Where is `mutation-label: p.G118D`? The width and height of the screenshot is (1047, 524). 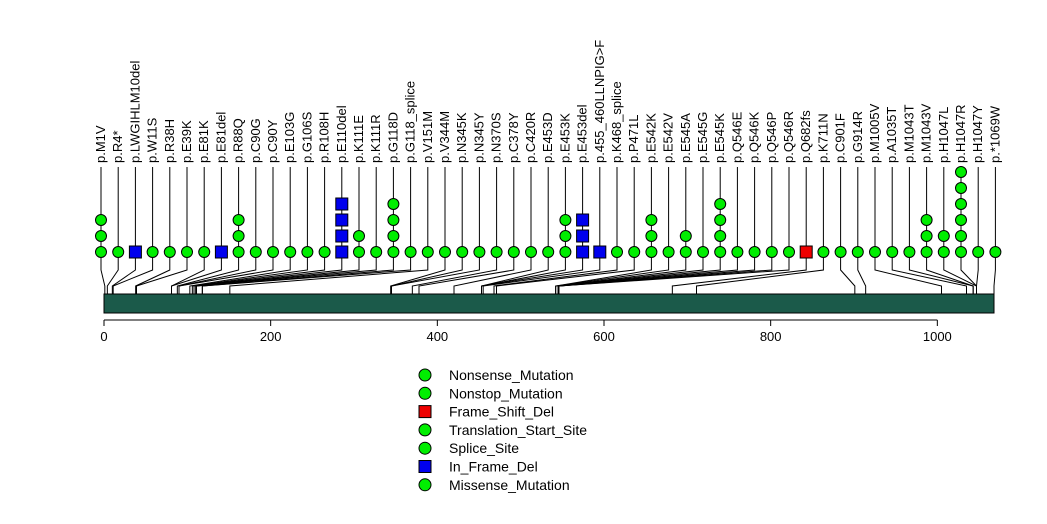 mutation-label: p.G118D is located at coordinates (392, 137).